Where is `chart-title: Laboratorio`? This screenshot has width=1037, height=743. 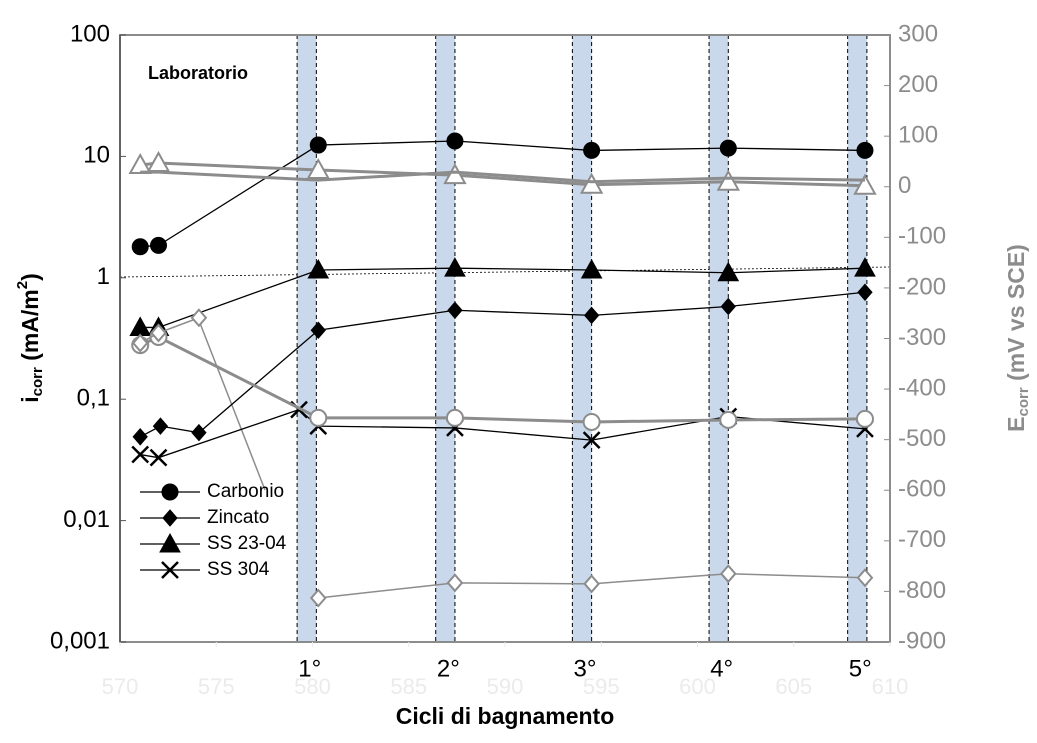
chart-title: Laboratorio is located at coordinates (198, 73).